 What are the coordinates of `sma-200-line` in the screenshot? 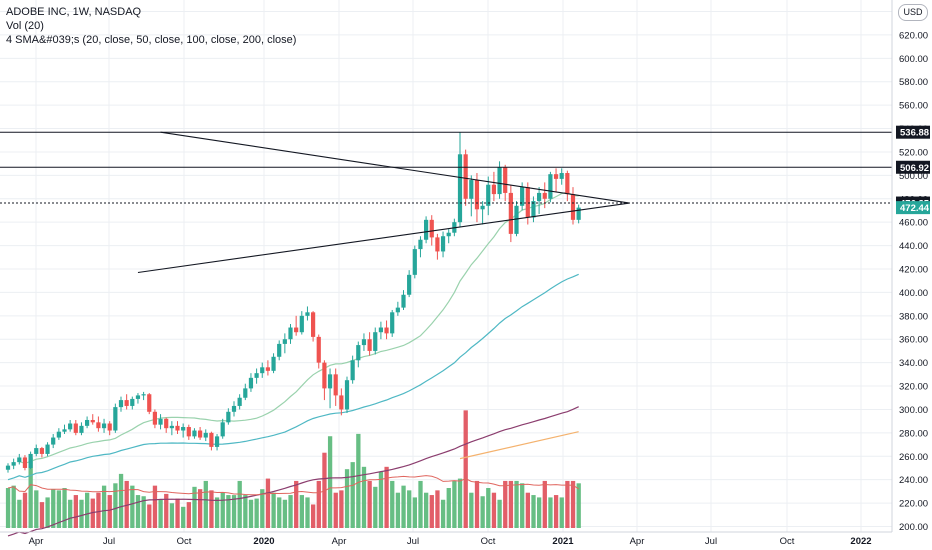 It's located at (519, 445).